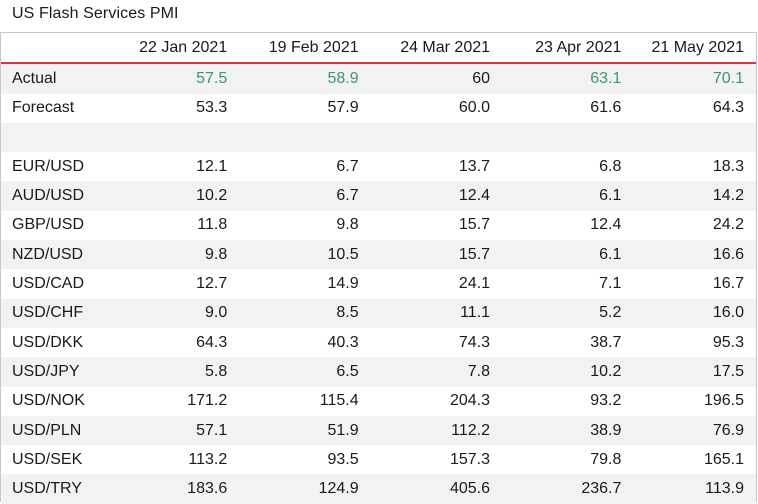  I want to click on table-cell: 204.3, so click(470, 401).